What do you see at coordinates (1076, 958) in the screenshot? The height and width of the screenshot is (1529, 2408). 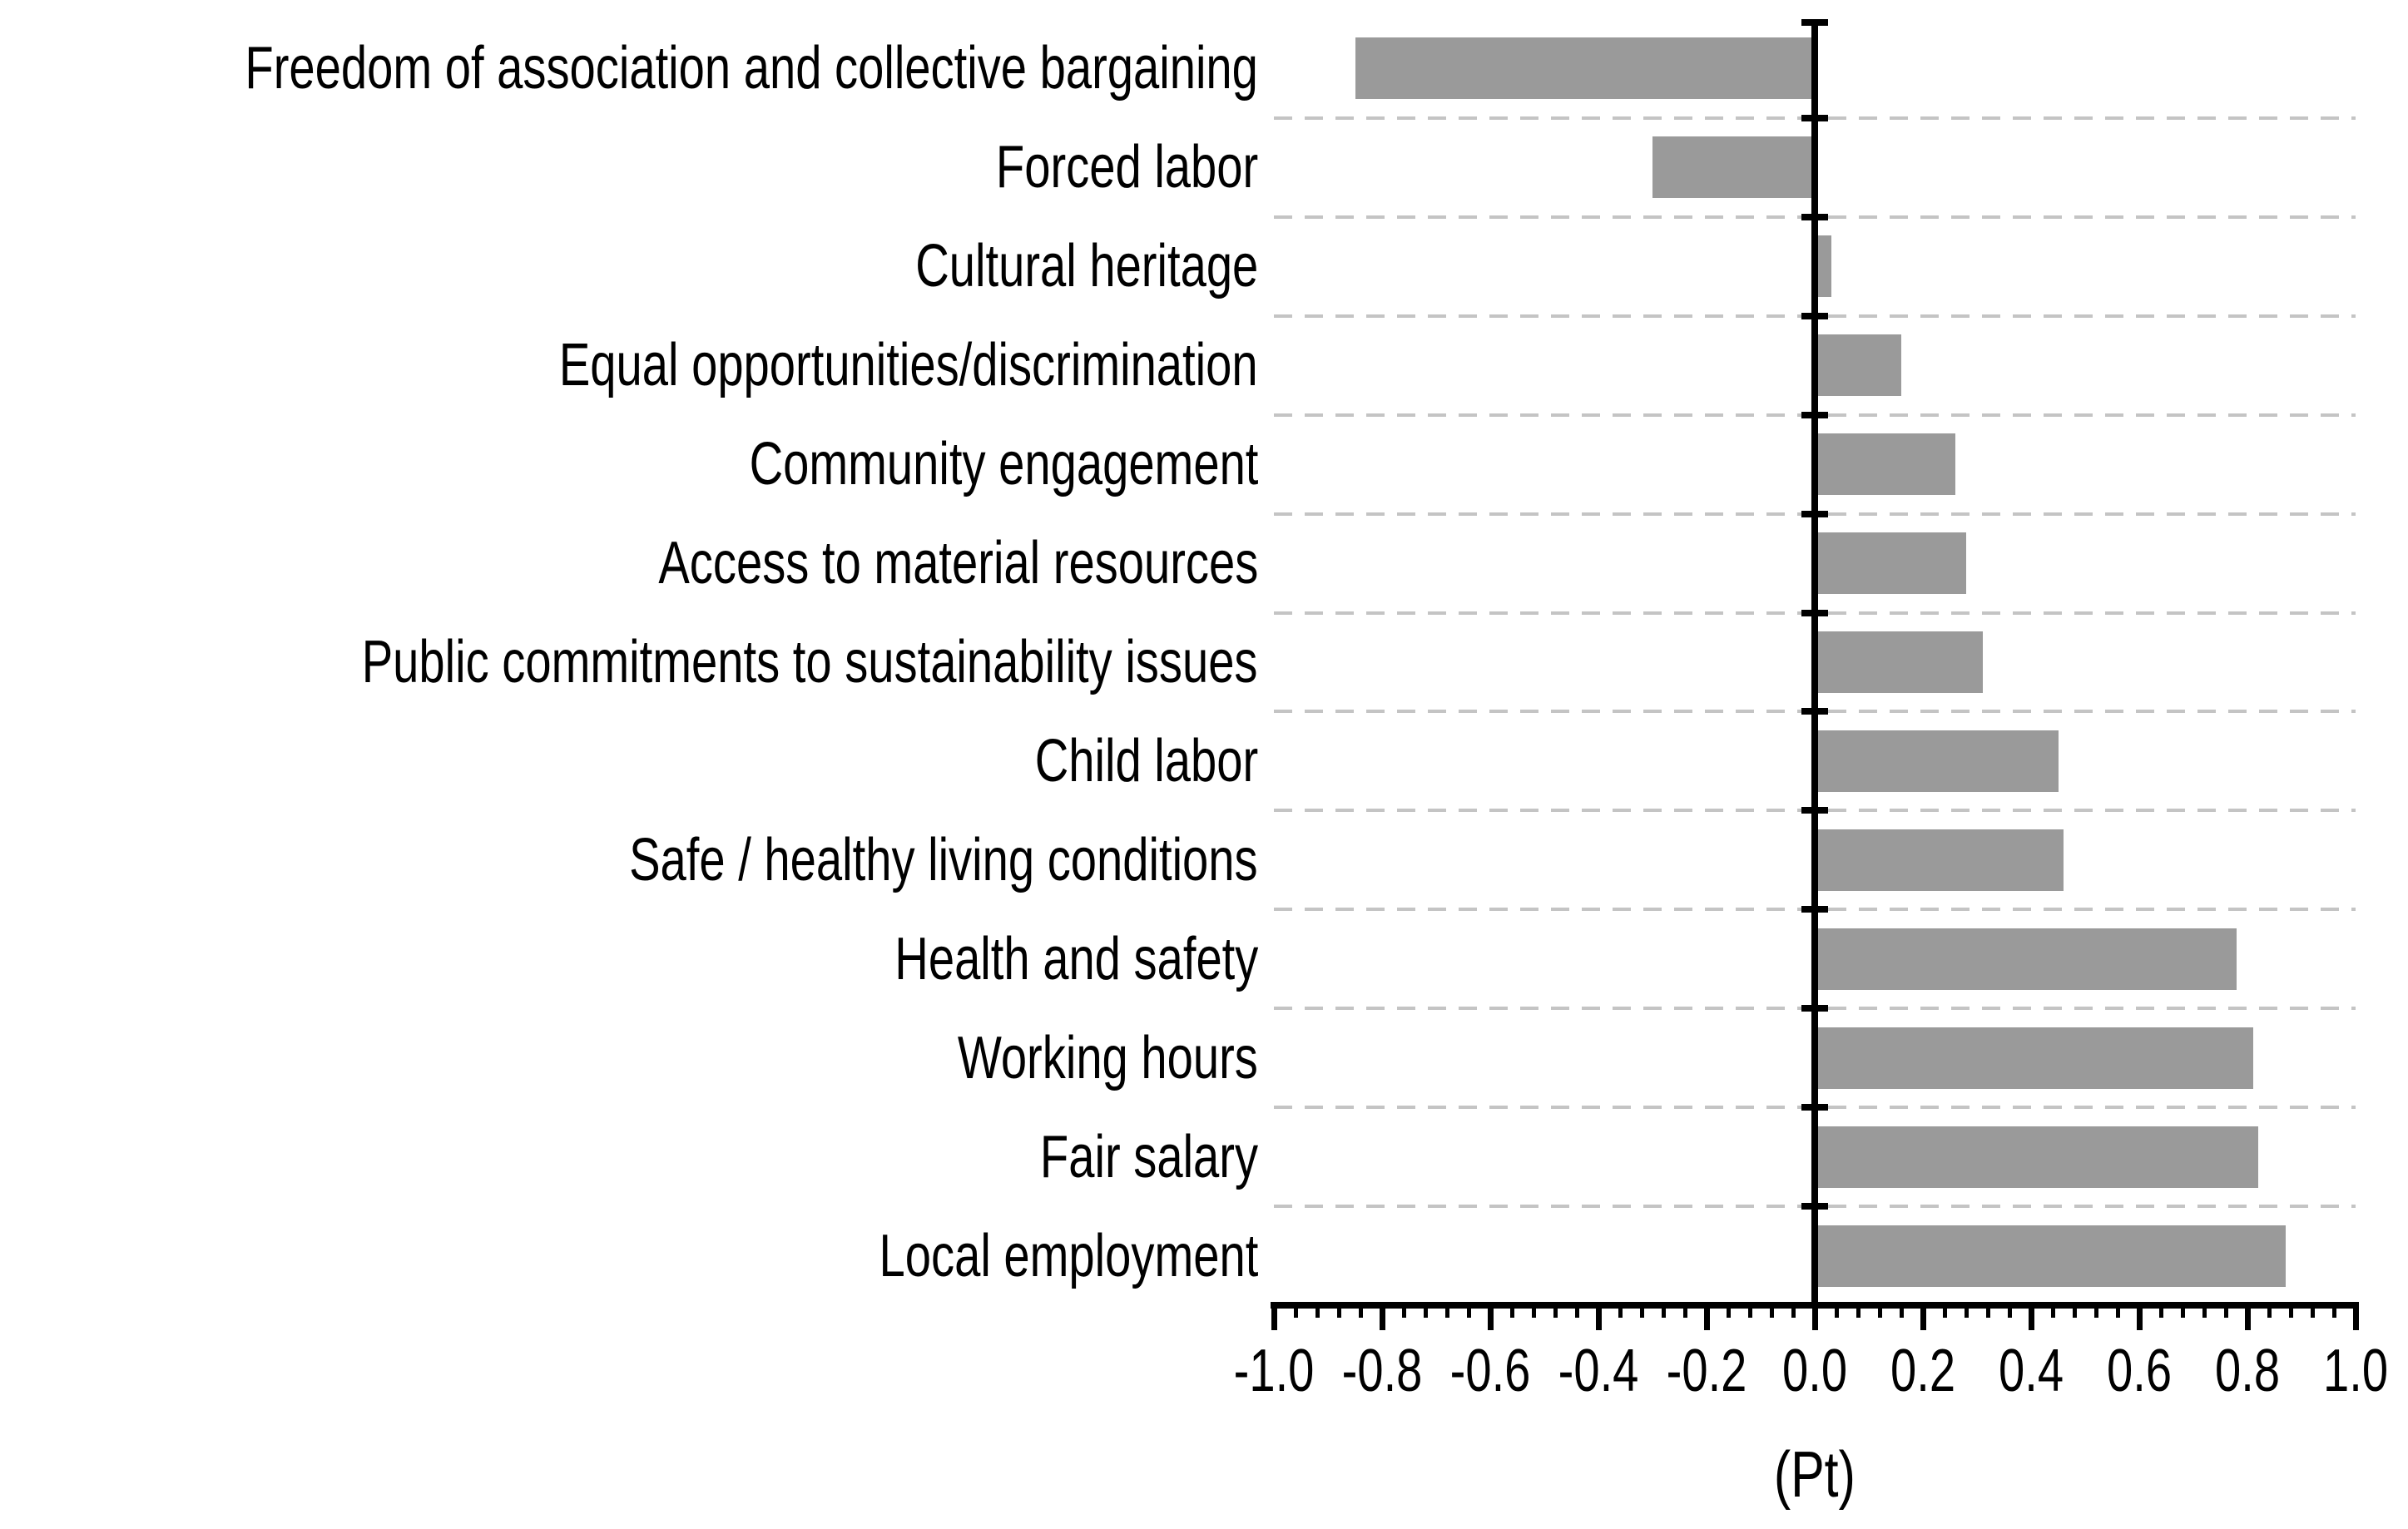 I see `category-label-text: Health and safety` at bounding box center [1076, 958].